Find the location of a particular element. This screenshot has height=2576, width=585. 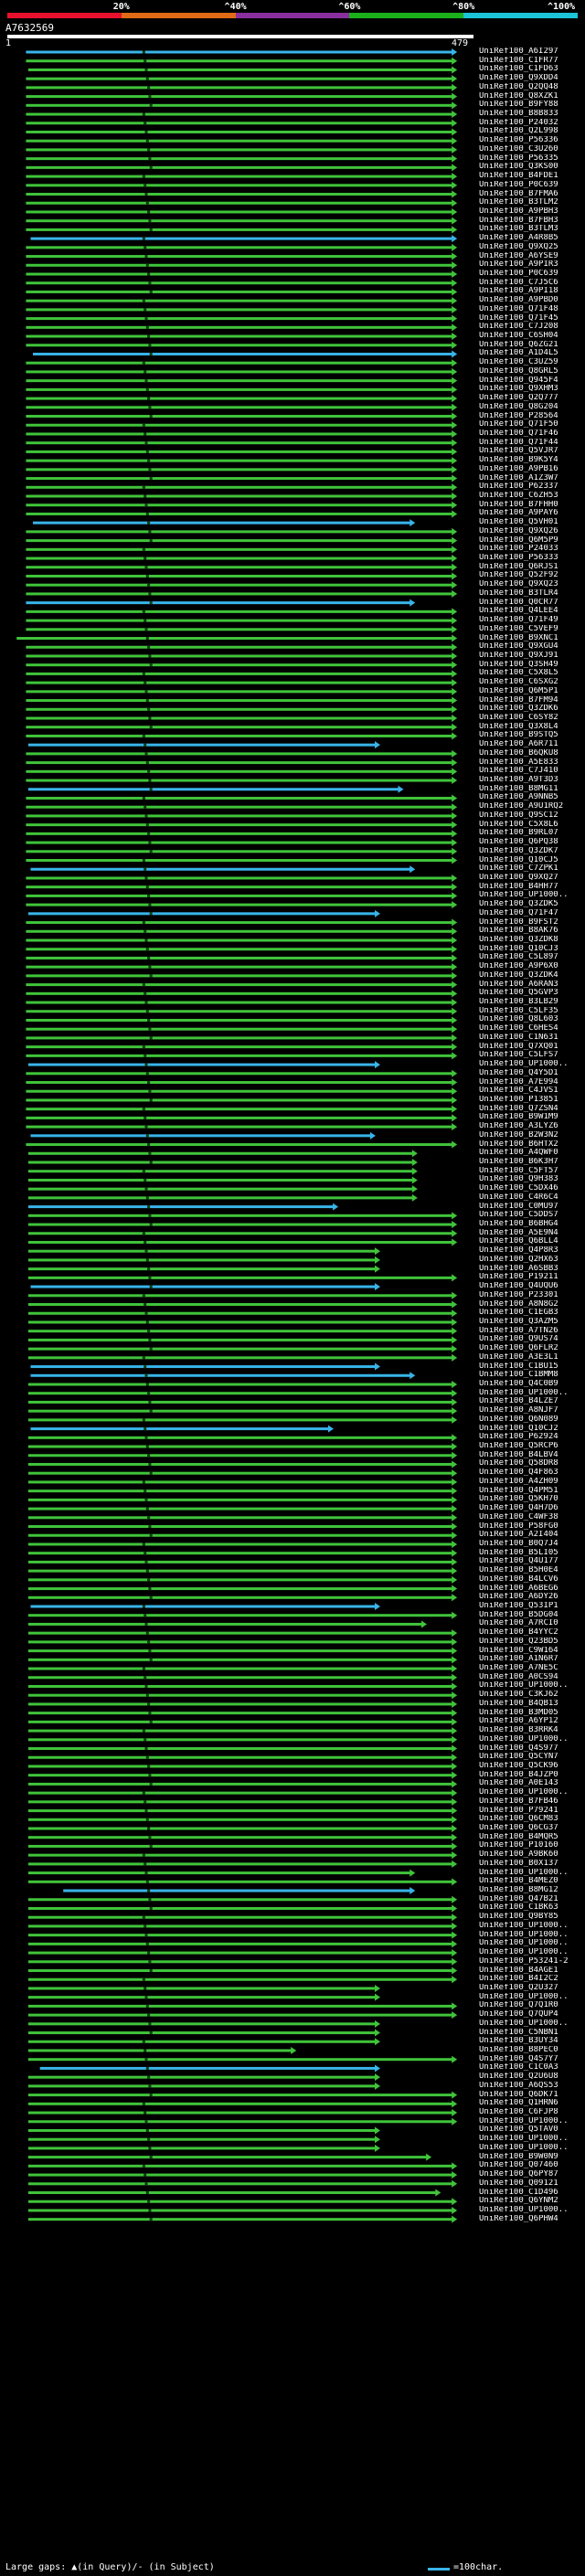

hit-label: UniRef100_Q6PQ38 is located at coordinates (518, 842).